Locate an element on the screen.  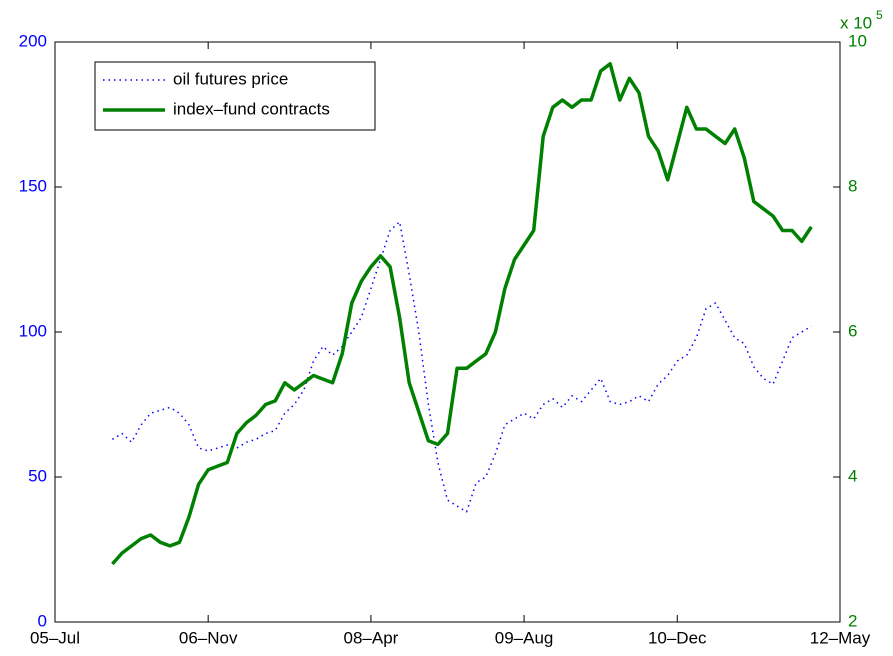
y-tick-label: 150 is located at coordinates (33, 185).